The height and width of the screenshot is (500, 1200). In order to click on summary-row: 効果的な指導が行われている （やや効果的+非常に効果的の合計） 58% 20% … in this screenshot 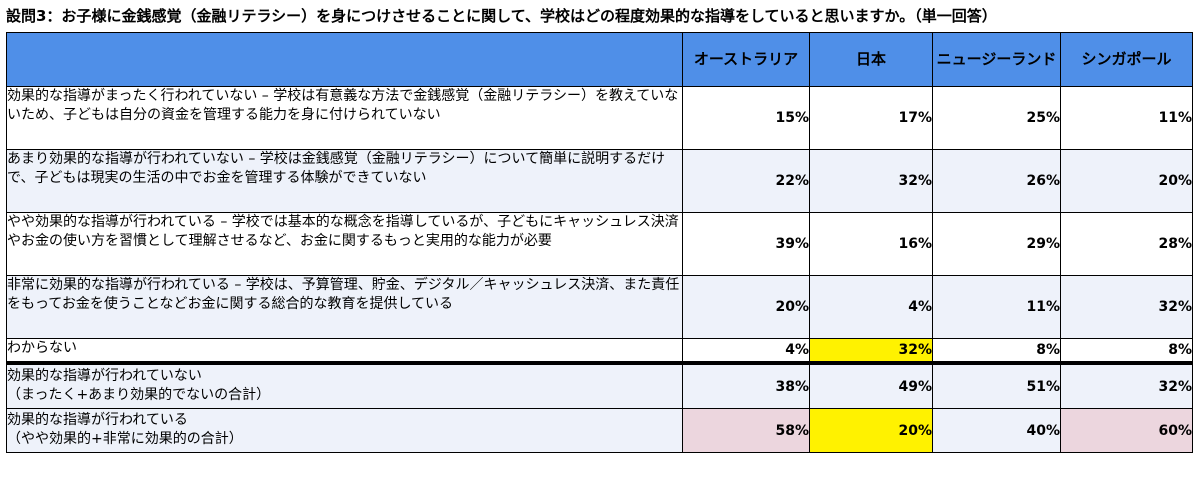, I will do `click(599, 430)`.